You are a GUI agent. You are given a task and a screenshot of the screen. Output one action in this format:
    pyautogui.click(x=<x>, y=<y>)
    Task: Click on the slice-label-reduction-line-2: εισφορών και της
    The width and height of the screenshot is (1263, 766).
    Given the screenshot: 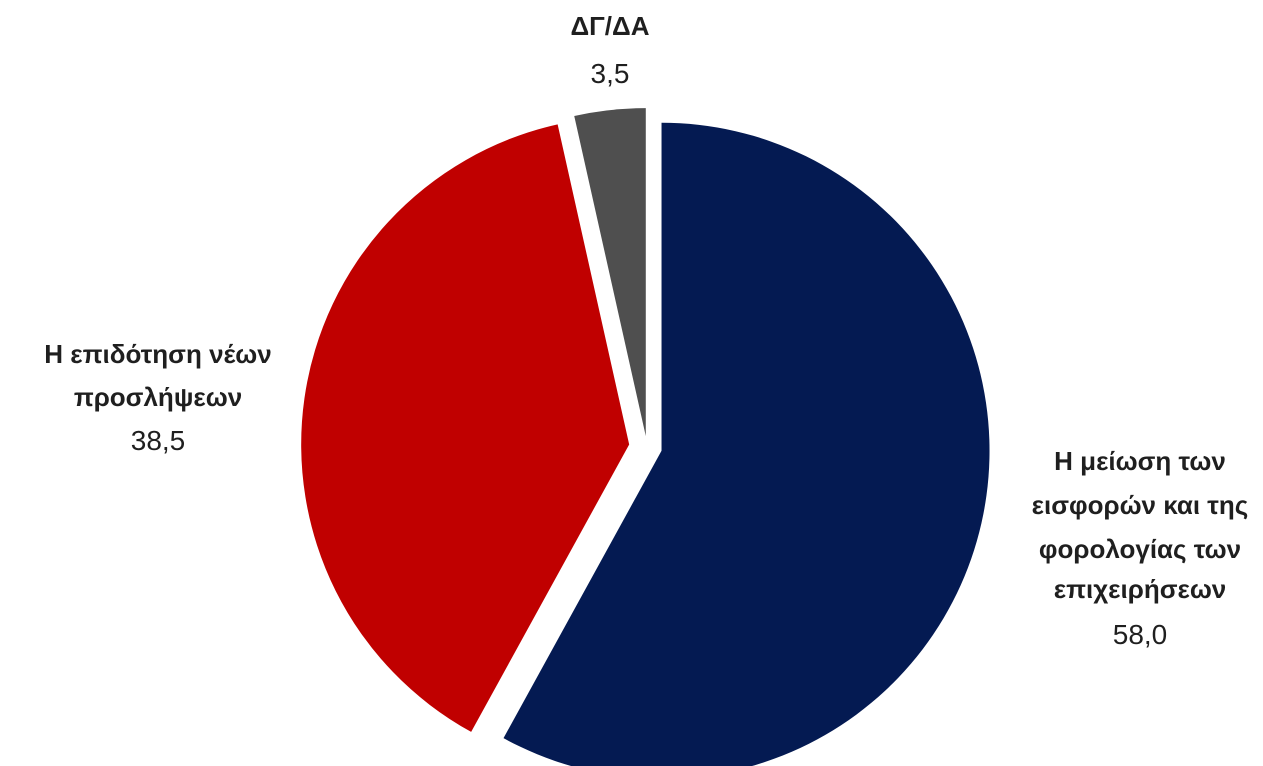 What is the action you would take?
    pyautogui.click(x=1140, y=505)
    